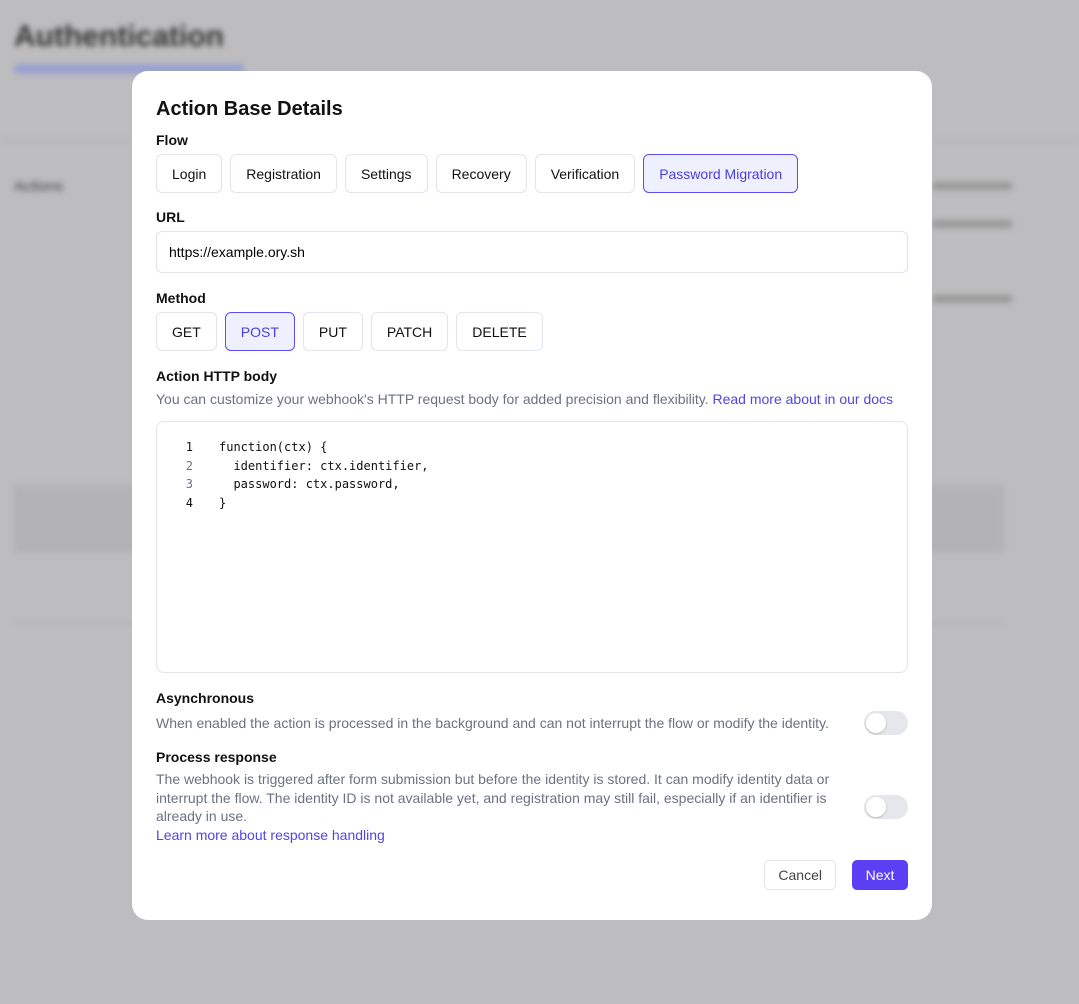  What do you see at coordinates (532, 447) in the screenshot?
I see `code-line: 1 function(ctx) {` at bounding box center [532, 447].